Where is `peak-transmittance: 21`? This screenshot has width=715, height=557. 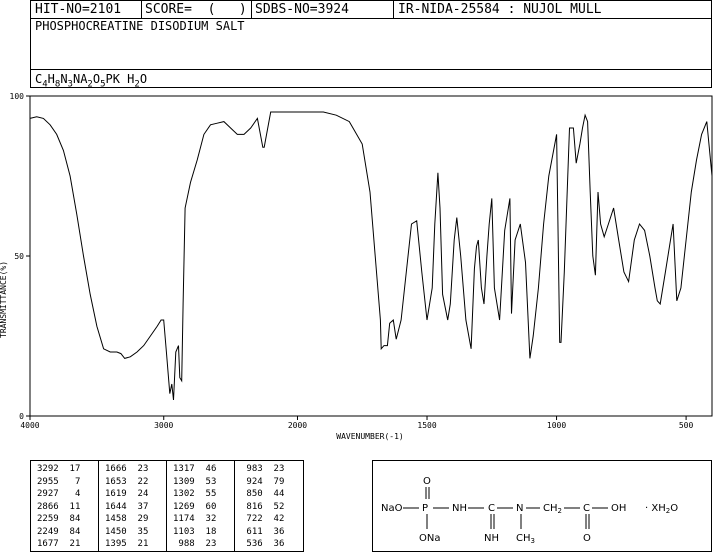 peak-transmittance: 21 is located at coordinates (137, 544).